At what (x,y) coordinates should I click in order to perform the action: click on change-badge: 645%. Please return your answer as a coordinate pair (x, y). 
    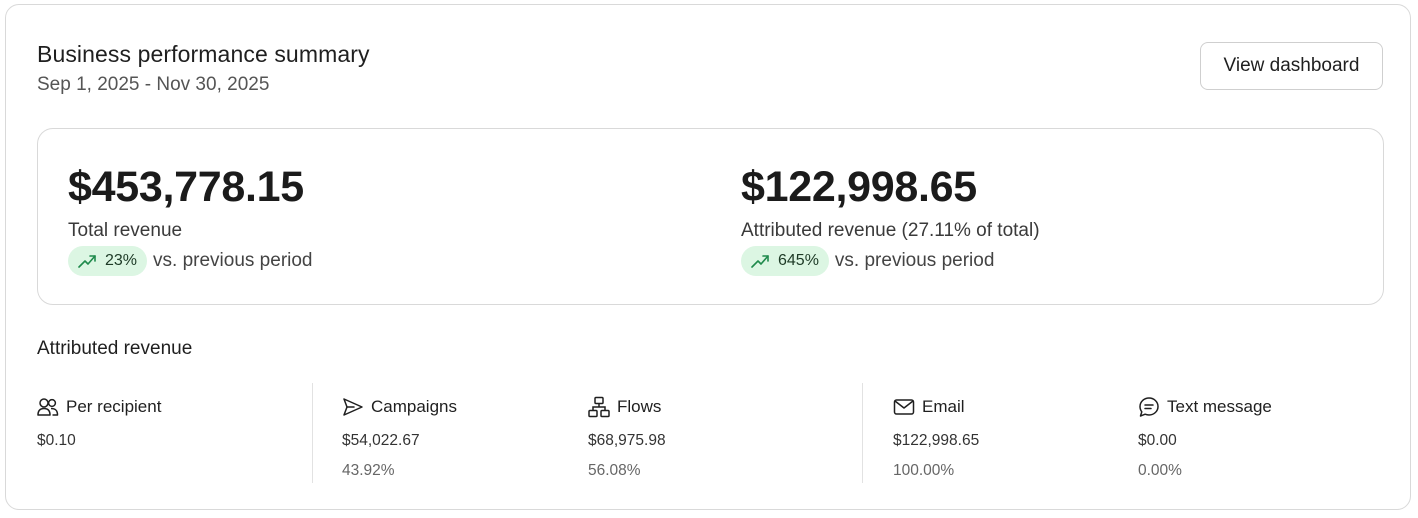
    Looking at the image, I should click on (785, 261).